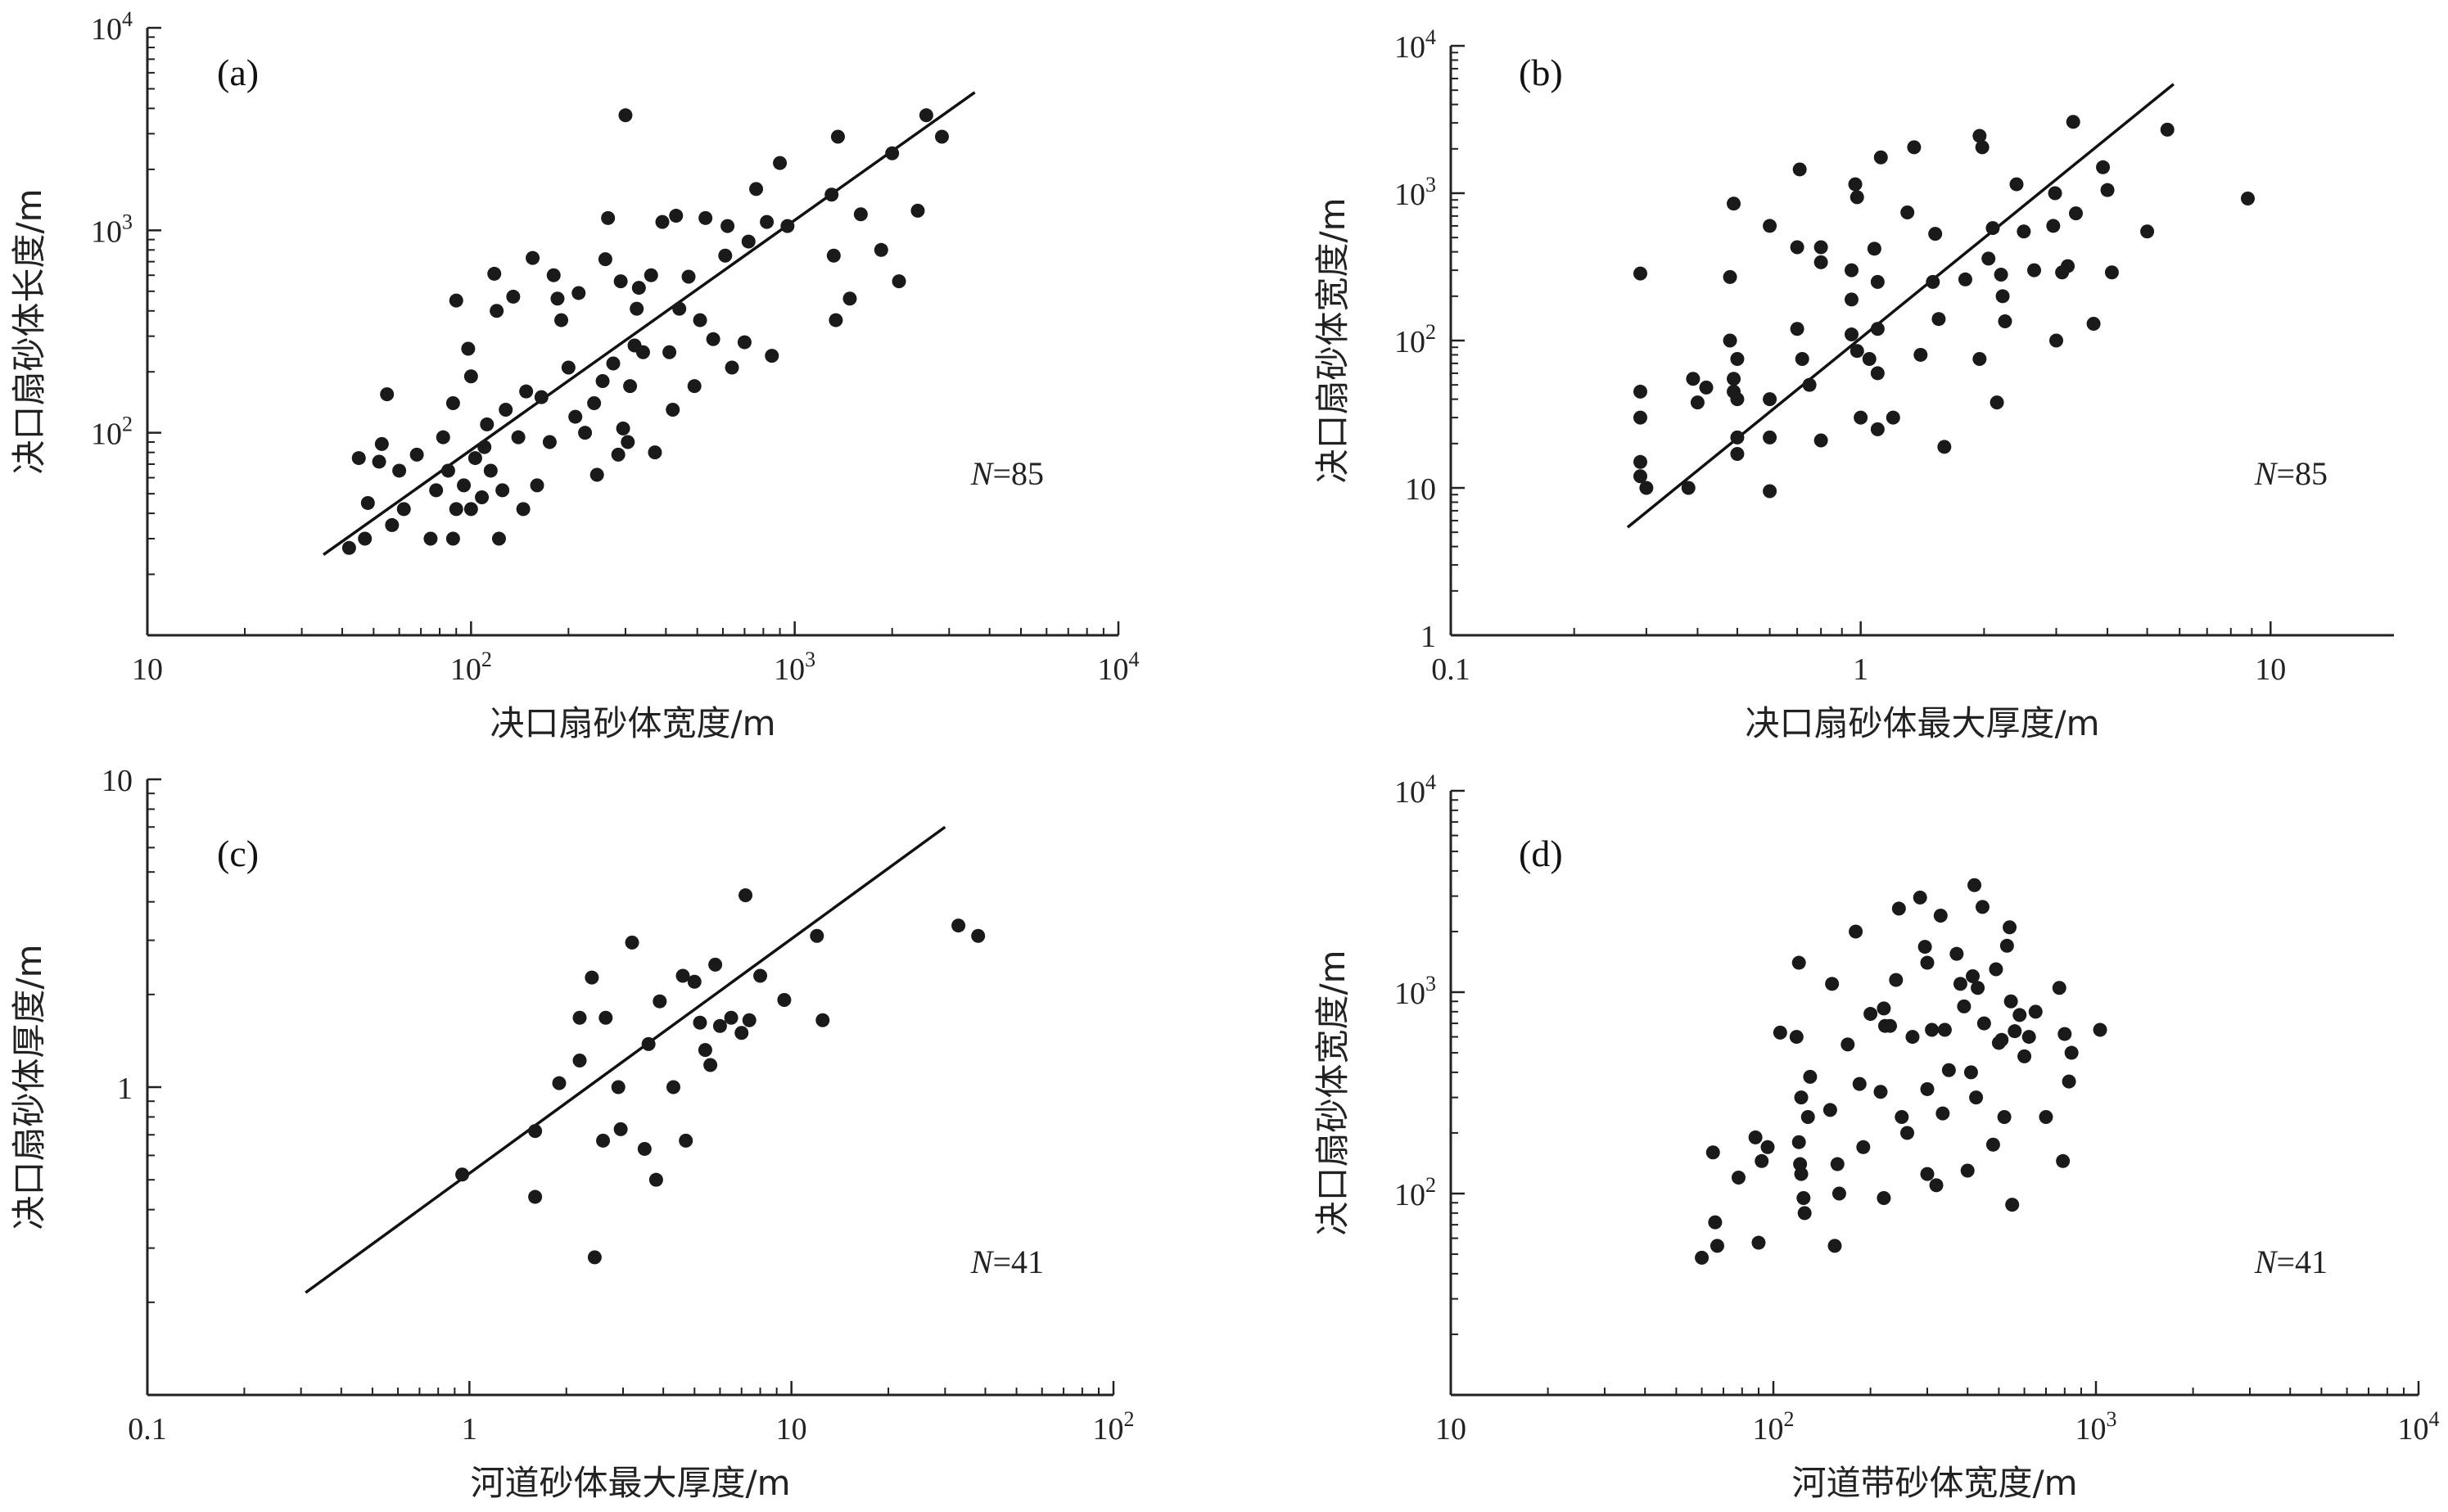 The image size is (2448, 1512). Describe the element at coordinates (1415, 192) in the screenshot. I see `y-tick-label: 10³` at that location.